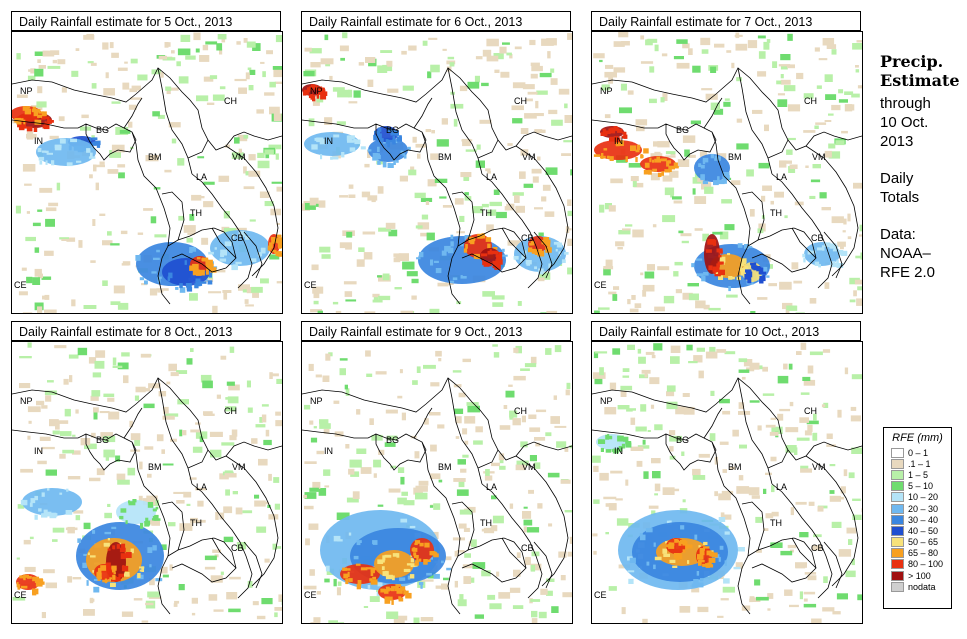  Describe the element at coordinates (923, 519) in the screenshot. I see `legend-label: 30 – 40` at that location.